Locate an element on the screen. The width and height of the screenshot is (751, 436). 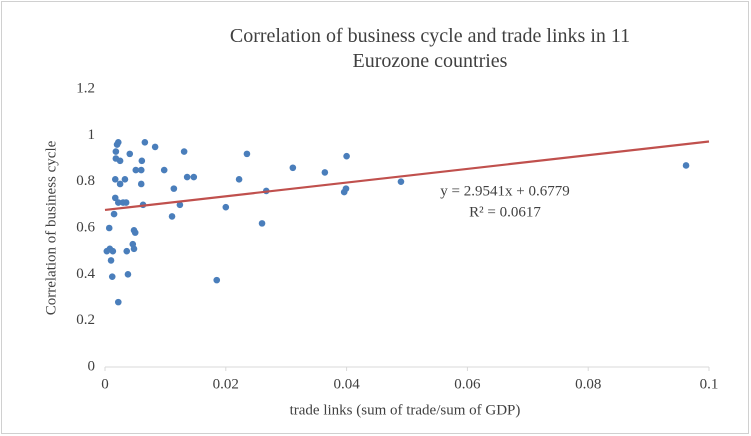
y-tick-label: 1 is located at coordinates (92, 135).